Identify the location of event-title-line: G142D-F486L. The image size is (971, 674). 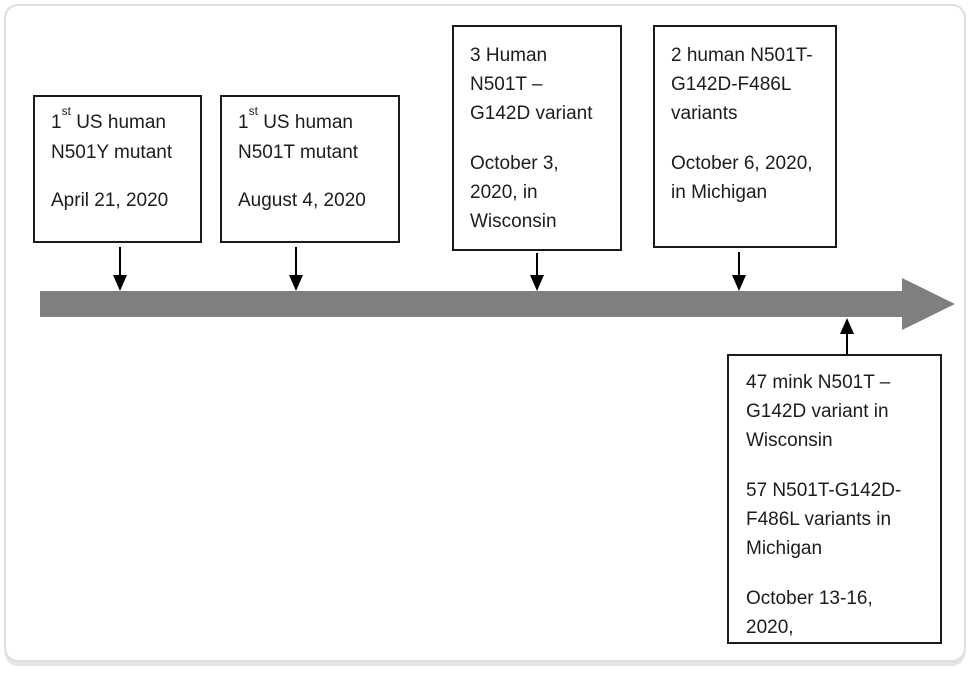
(731, 84).